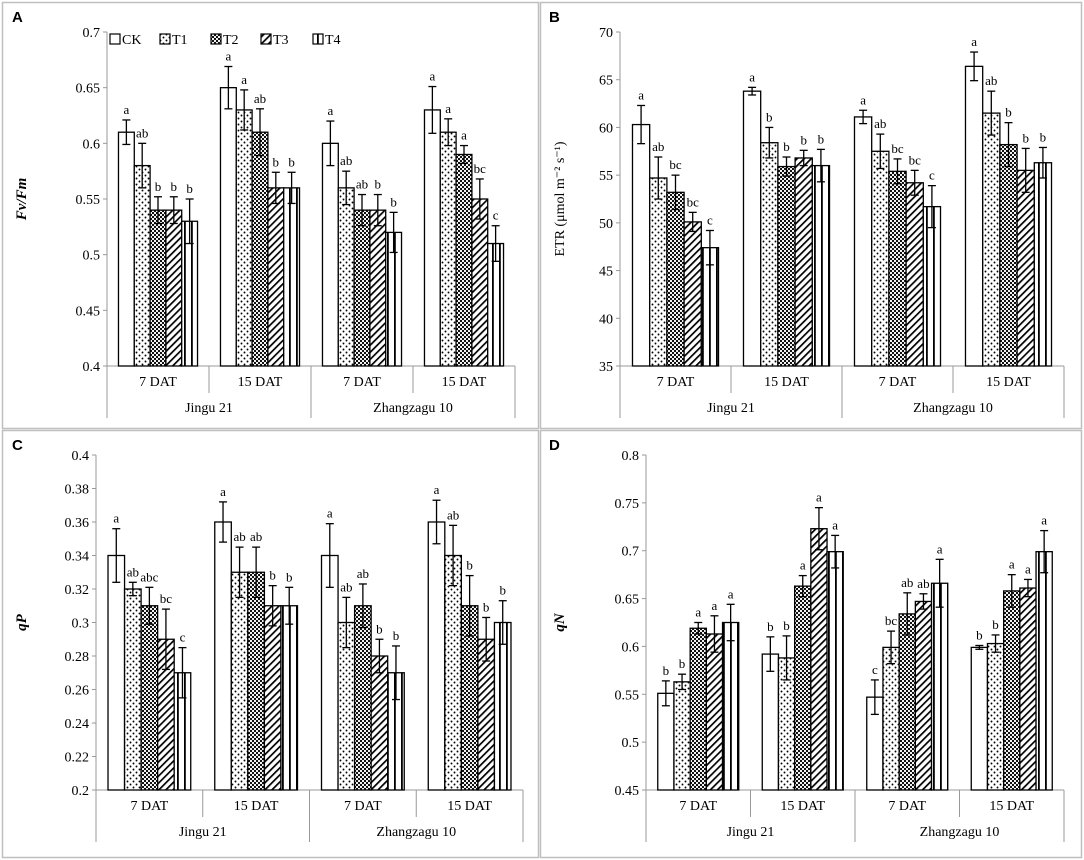  Describe the element at coordinates (131, 40) in the screenshot. I see `legend-label: CK` at that location.